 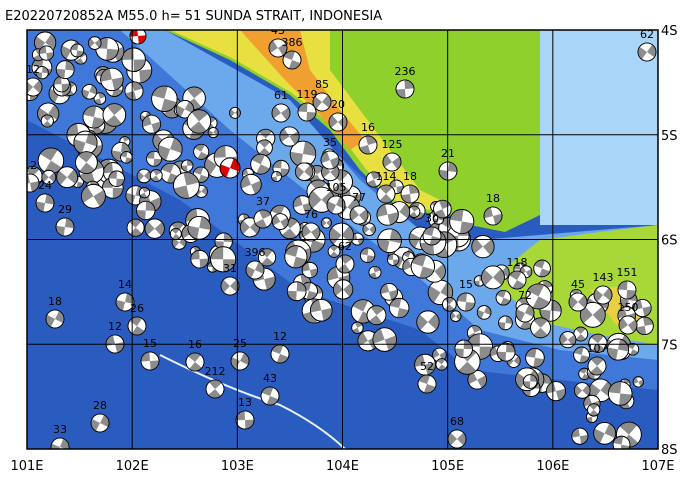 What do you see at coordinates (410, 176) in the screenshot?
I see `event-label: 18` at bounding box center [410, 176].